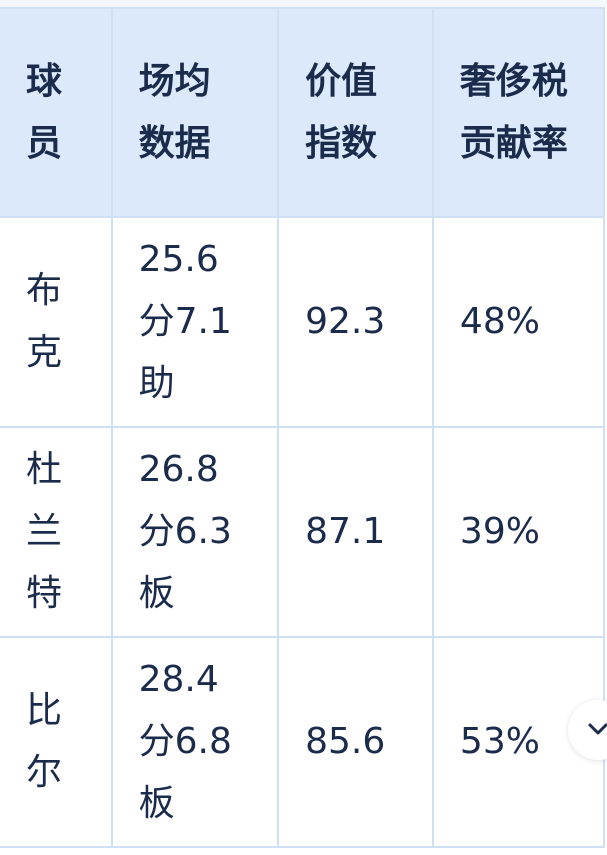 This screenshot has height=855, width=607. Describe the element at coordinates (185, 531) in the screenshot. I see `cell-text: 26.8分6.3板` at that location.